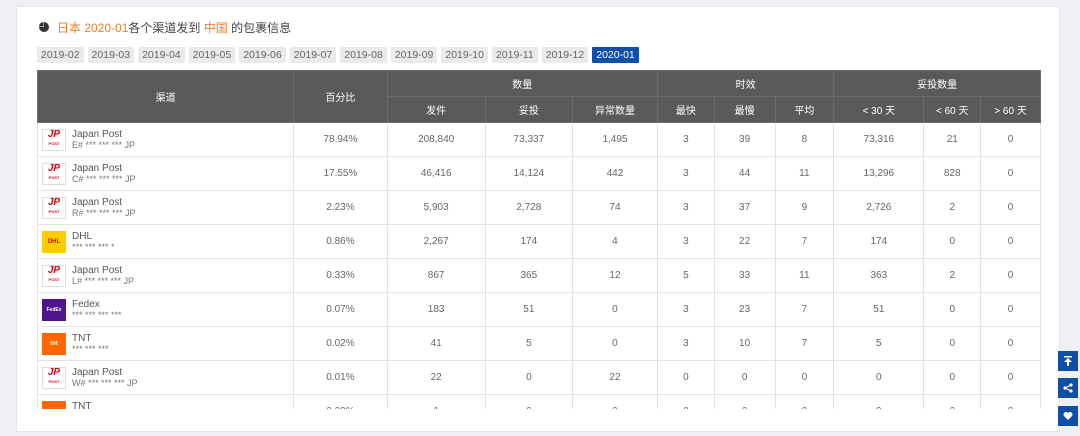  I want to click on share-icon, so click(1068, 388).